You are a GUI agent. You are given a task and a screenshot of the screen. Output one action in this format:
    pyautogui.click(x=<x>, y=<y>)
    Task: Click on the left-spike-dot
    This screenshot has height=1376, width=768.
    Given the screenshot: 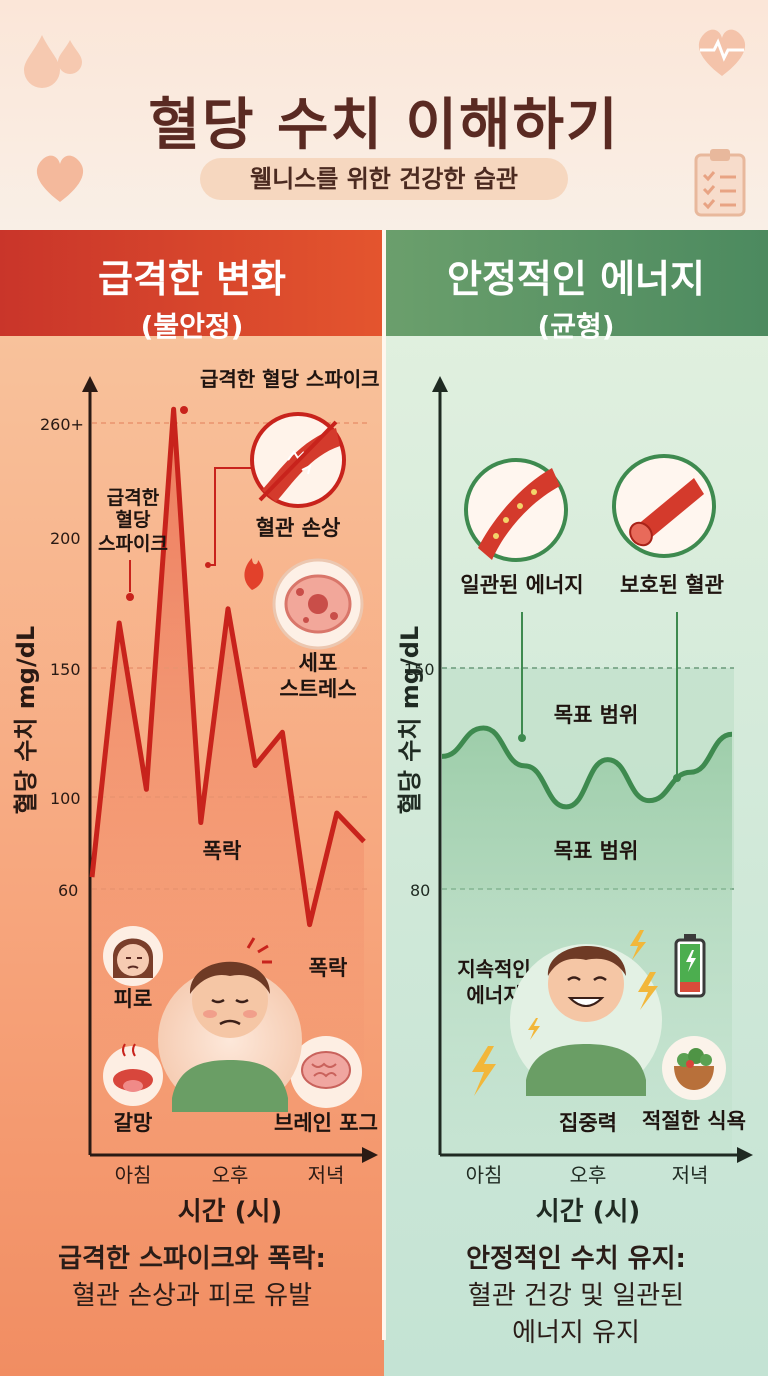 What is the action you would take?
    pyautogui.click(x=130, y=597)
    